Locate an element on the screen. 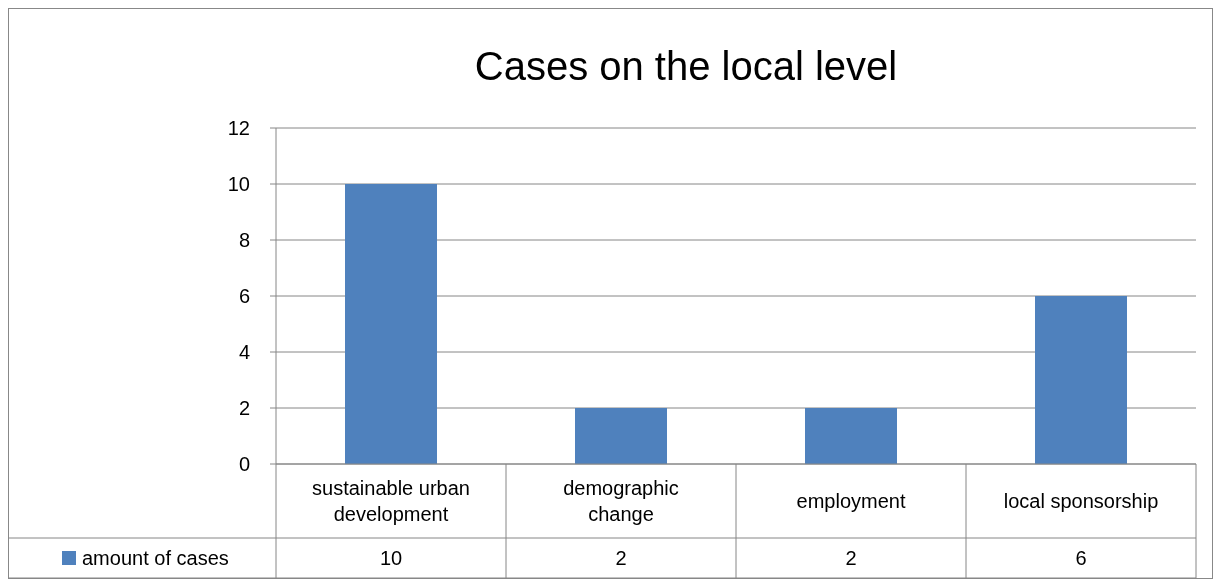  y-tick-label: 0 is located at coordinates (244, 464).